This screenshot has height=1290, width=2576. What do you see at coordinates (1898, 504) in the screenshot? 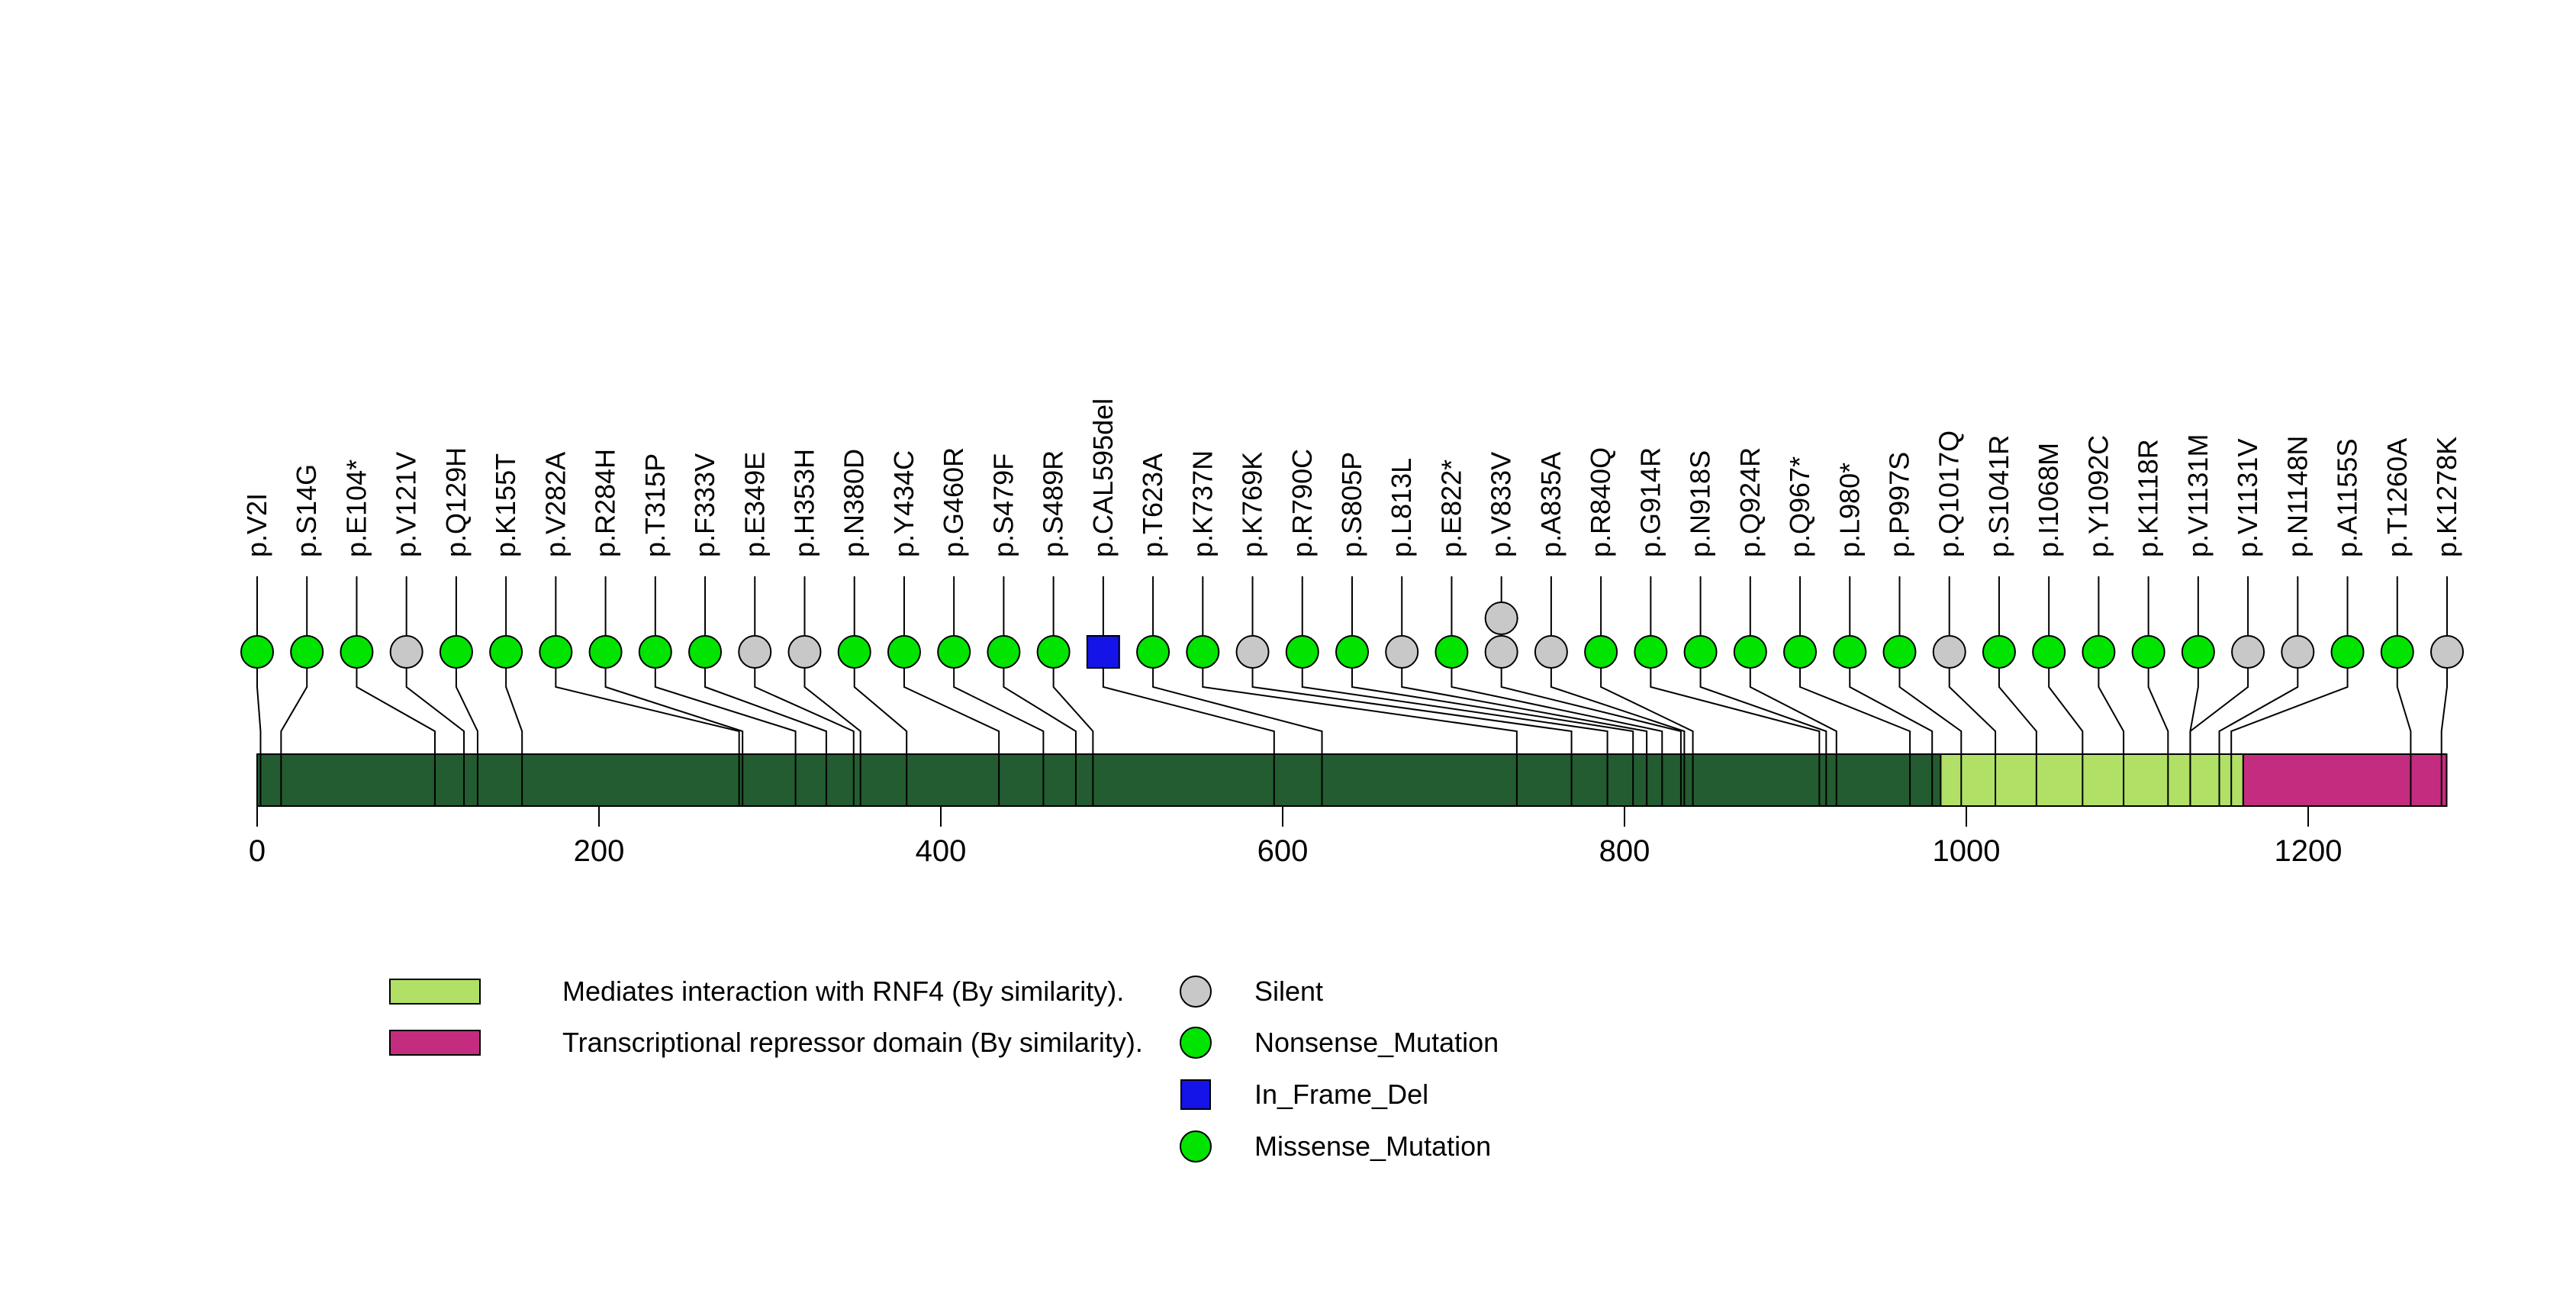
I see `mutation-label: p.P997S` at bounding box center [1898, 504].